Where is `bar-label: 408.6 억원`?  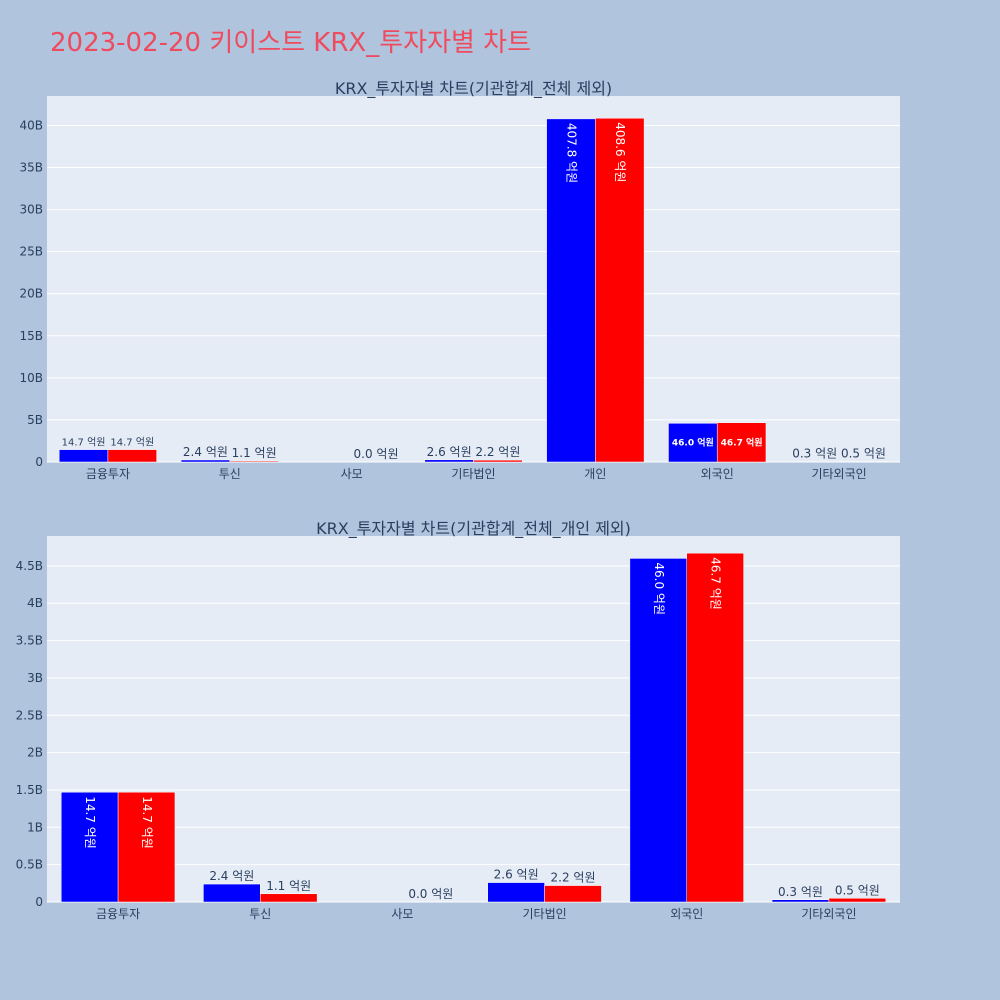
bar-label: 408.6 억원 is located at coordinates (620, 152).